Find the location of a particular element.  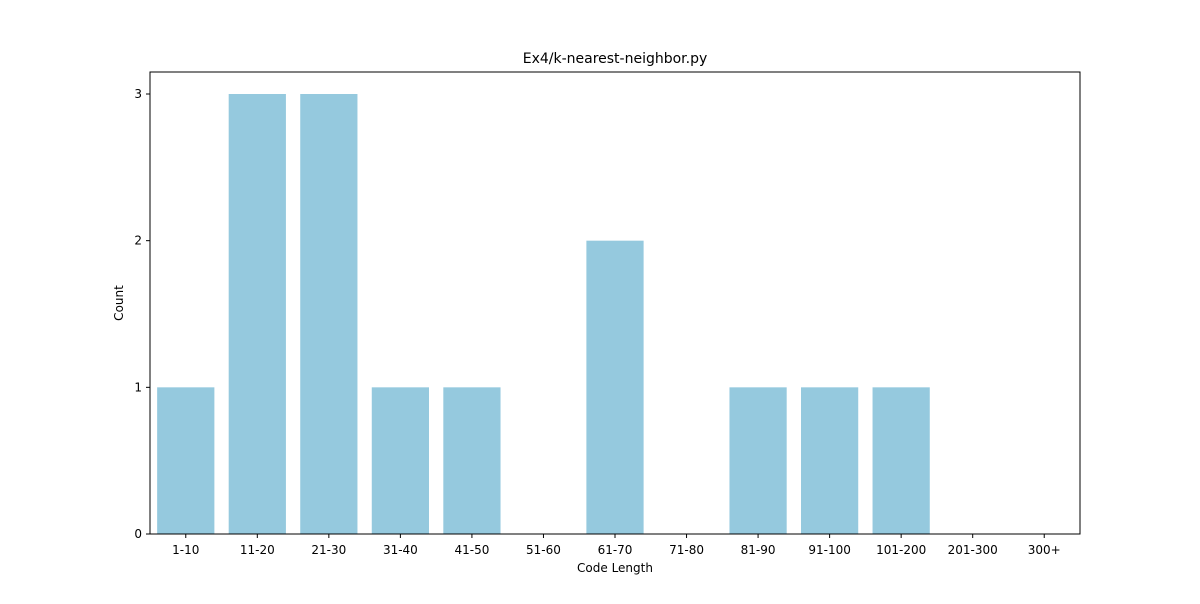

x-tick-label: 1-10 is located at coordinates (185, 550).